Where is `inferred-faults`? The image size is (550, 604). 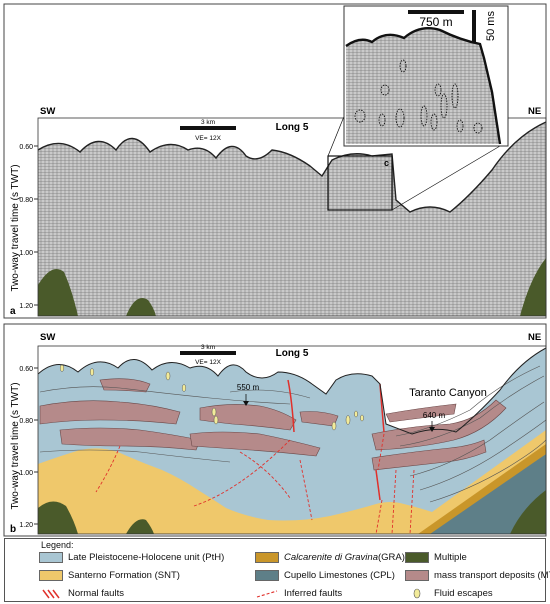 inferred-faults is located at coordinates (255, 483).